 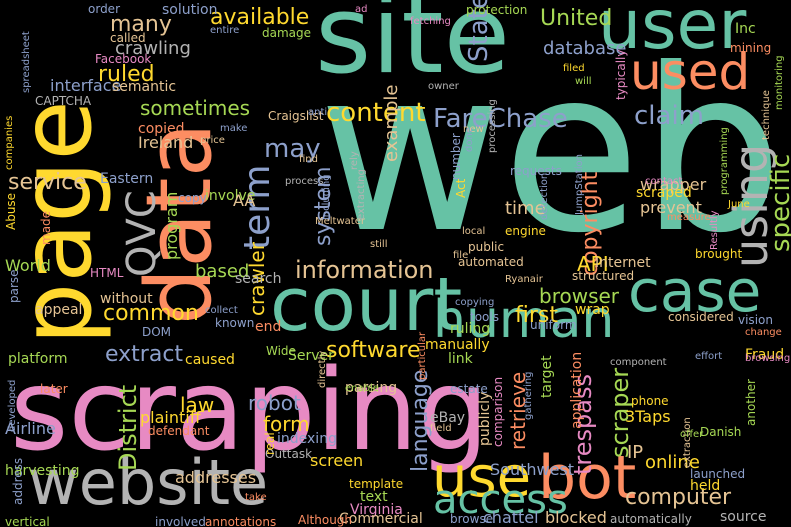 I want to click on word-defendant: defendant, so click(x=179, y=431).